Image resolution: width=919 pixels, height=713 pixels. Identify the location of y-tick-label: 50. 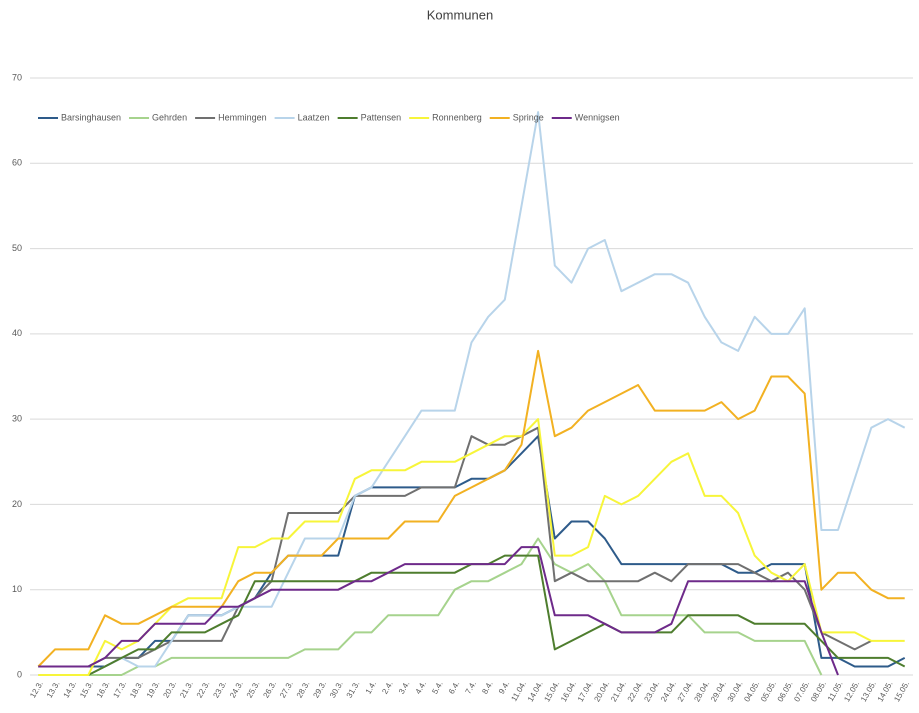
(17, 248).